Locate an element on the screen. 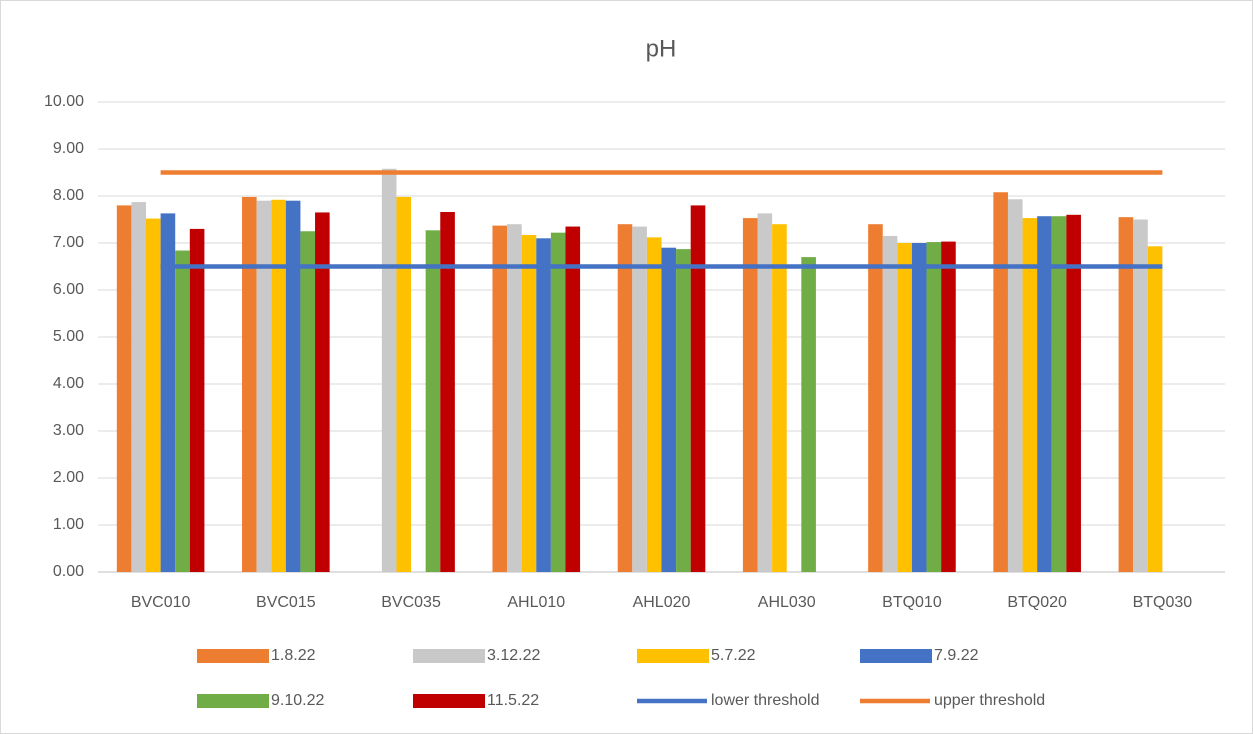 The image size is (1253, 734). x-tick-label: AHL030 is located at coordinates (787, 602).